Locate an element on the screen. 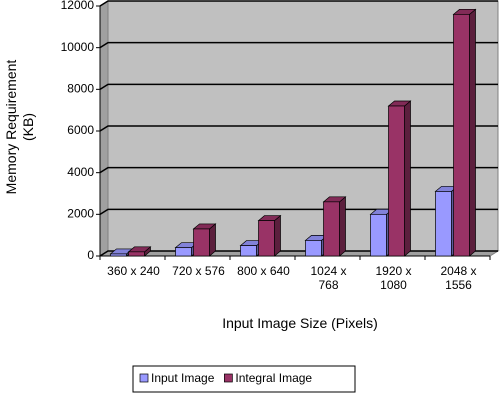 Image resolution: width=504 pixels, height=398 pixels. y-tick-label: 6000 is located at coordinates (80, 130).